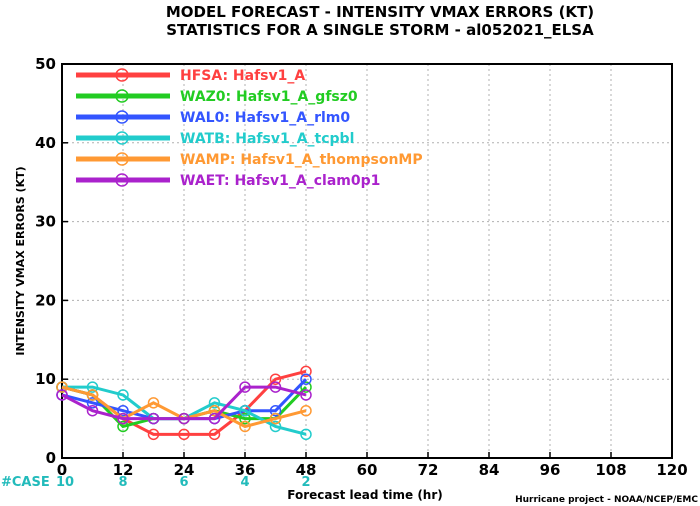  What do you see at coordinates (45, 222) in the screenshot?
I see `y-tick-label: 30` at bounding box center [45, 222].